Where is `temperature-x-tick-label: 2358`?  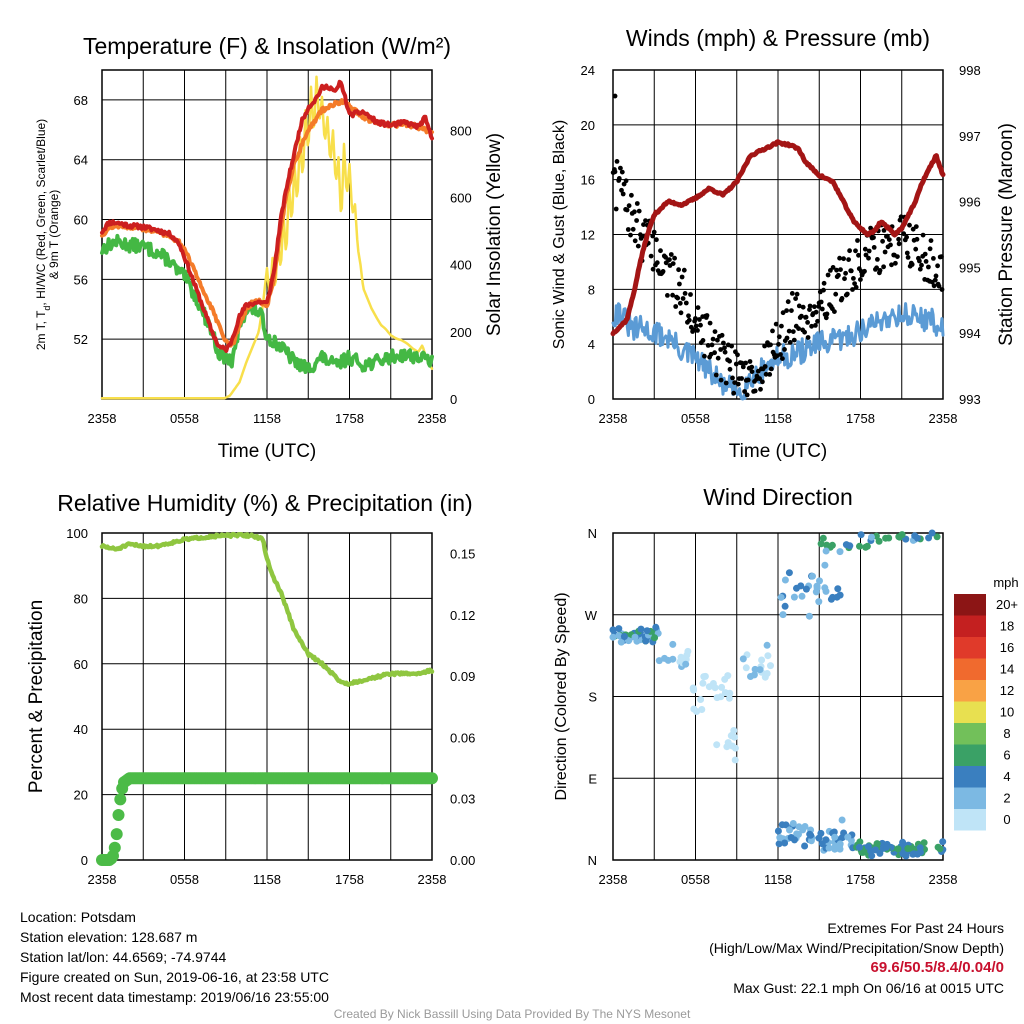
temperature-x-tick-label: 2358 is located at coordinates (102, 418).